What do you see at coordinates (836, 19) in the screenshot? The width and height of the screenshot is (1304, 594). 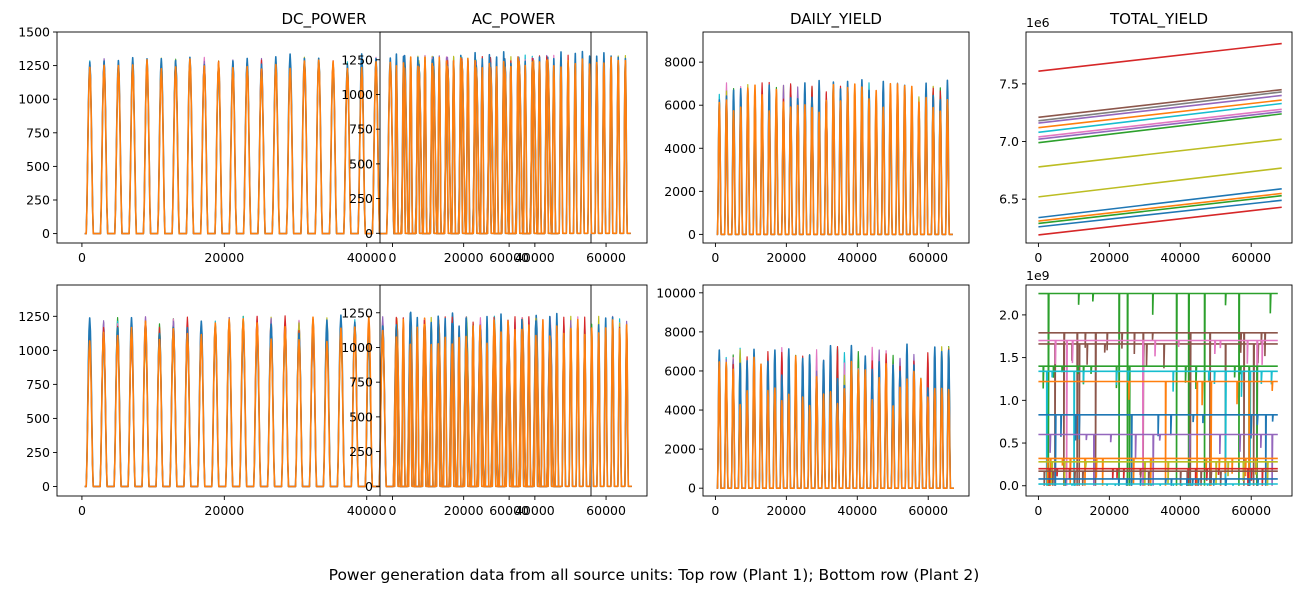 I see `subplot-title: DAILY_YIELD` at bounding box center [836, 19].